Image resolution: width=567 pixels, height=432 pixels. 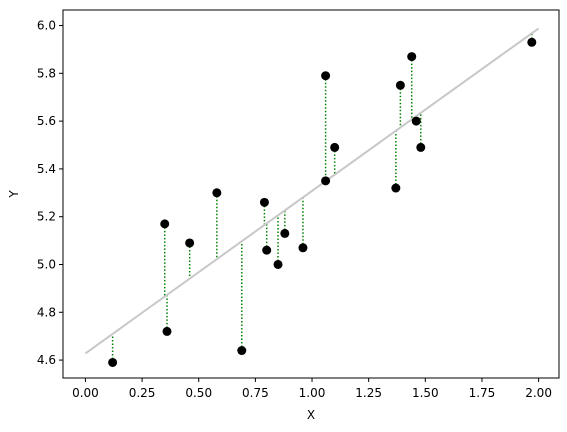 I want to click on y-axis-ticks: 4.6 4.8 5.0 5.2 5.4 5.6 5.8 6.0, so click(x=50, y=193).